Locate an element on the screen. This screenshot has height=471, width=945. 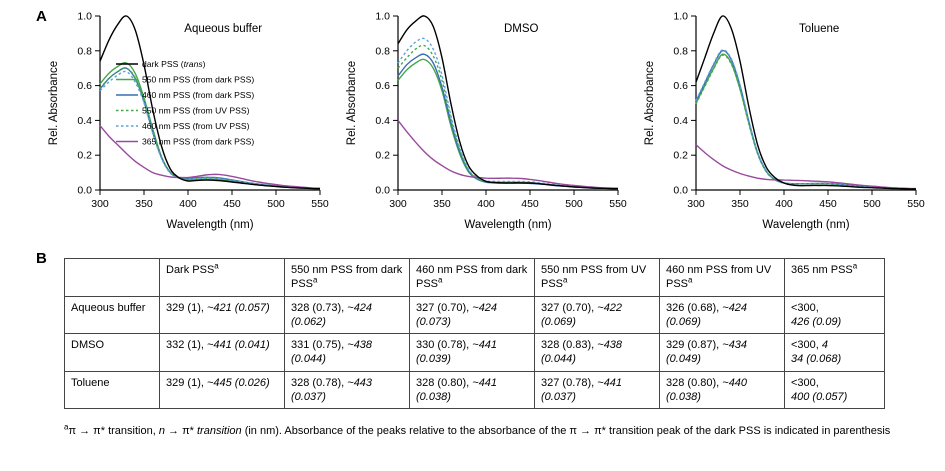
row-label: DMSO is located at coordinates (112, 352).